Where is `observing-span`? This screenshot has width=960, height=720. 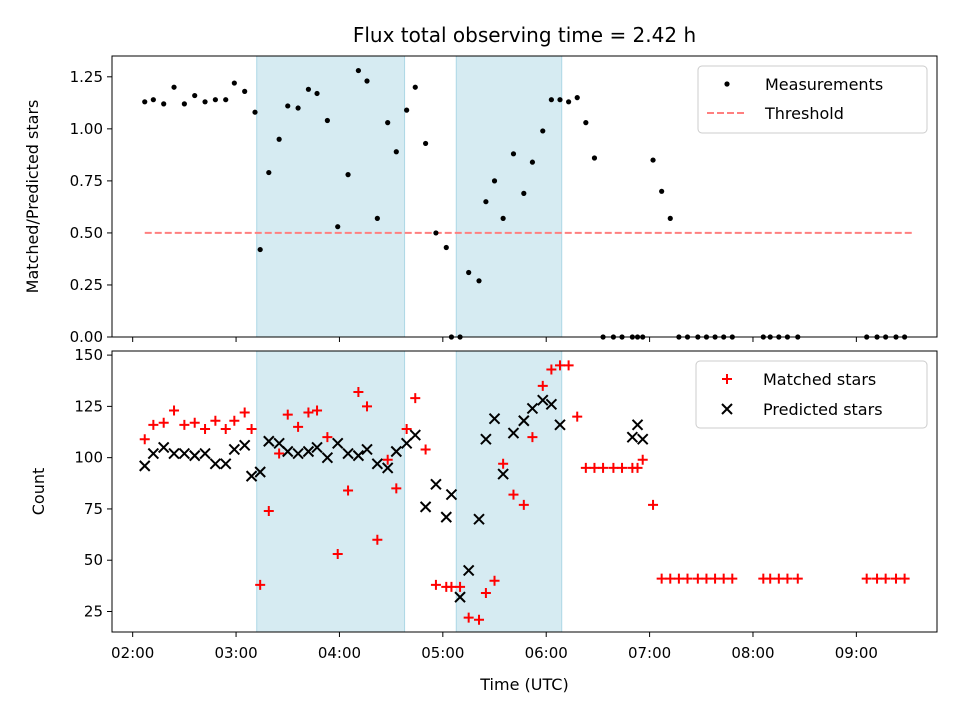
observing-span is located at coordinates (509, 491).